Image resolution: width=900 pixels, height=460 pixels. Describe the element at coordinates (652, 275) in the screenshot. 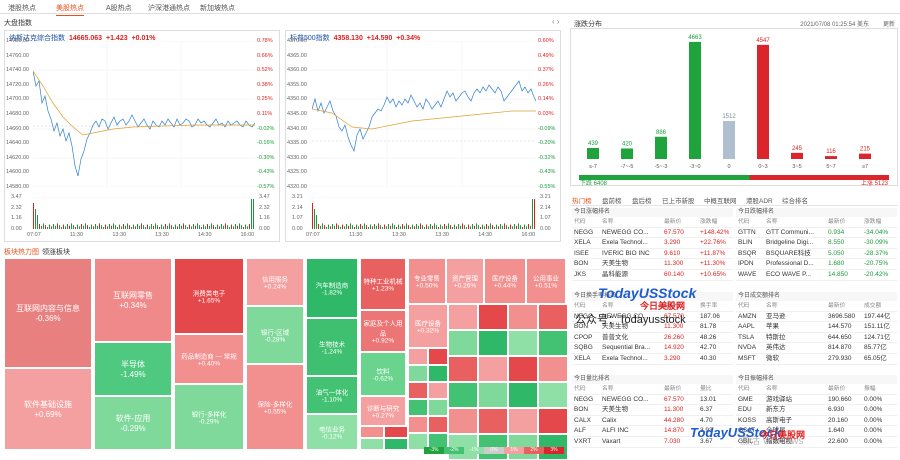

I see `table-row: JKS 晶科能源 60.140 +10.65%` at that location.